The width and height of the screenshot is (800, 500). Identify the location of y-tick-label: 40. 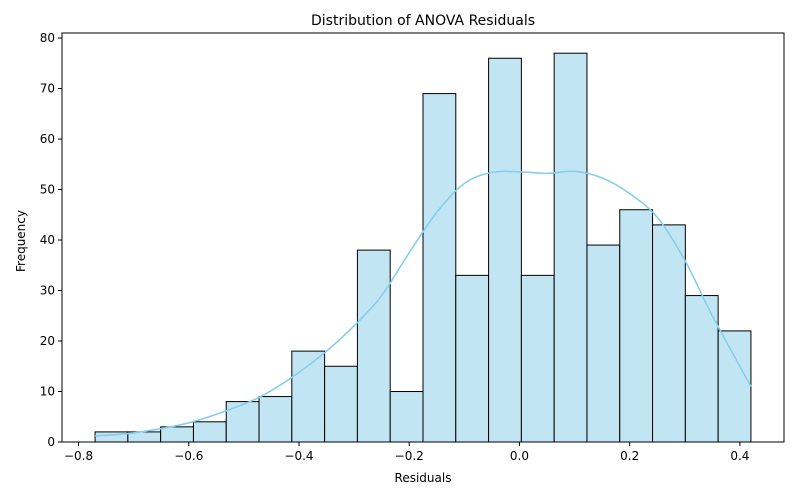
(47, 240).